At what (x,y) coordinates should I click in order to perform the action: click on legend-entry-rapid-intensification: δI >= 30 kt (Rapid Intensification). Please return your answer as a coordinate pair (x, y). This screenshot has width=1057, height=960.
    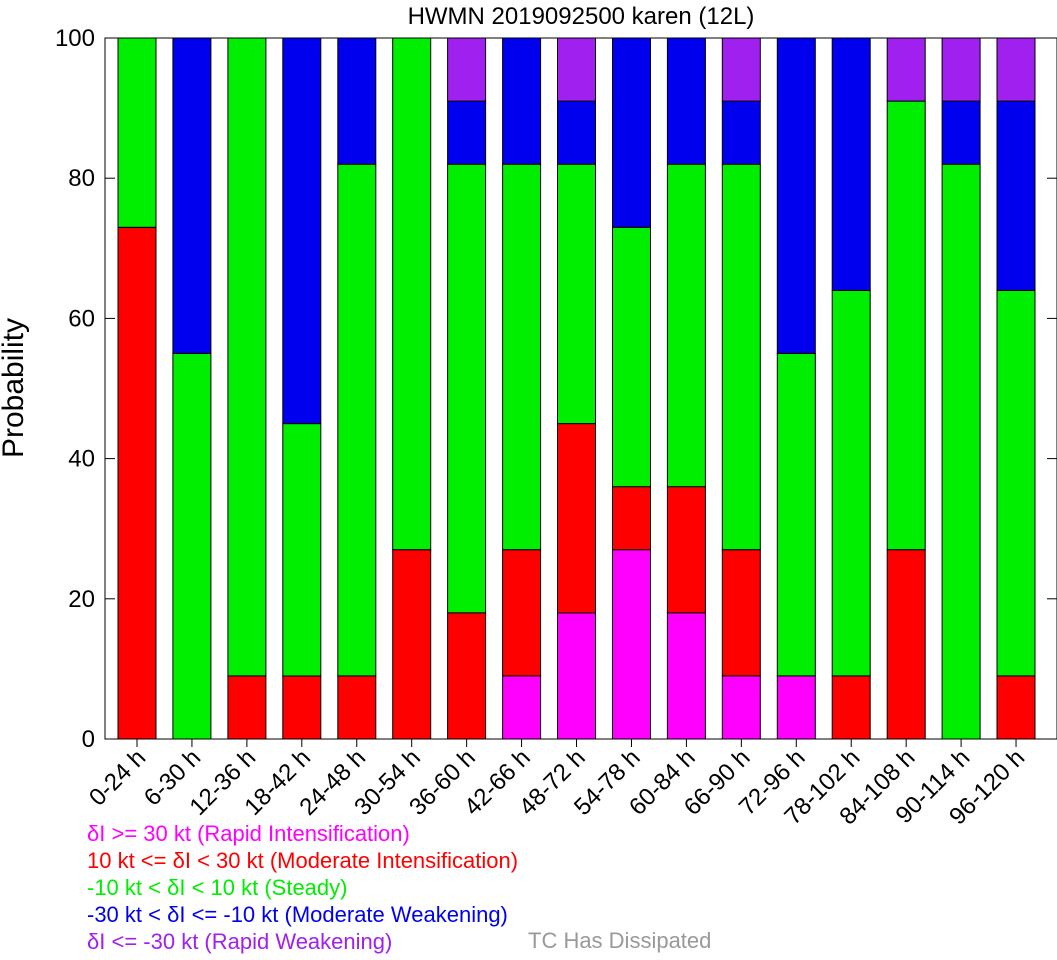
    Looking at the image, I should click on (248, 833).